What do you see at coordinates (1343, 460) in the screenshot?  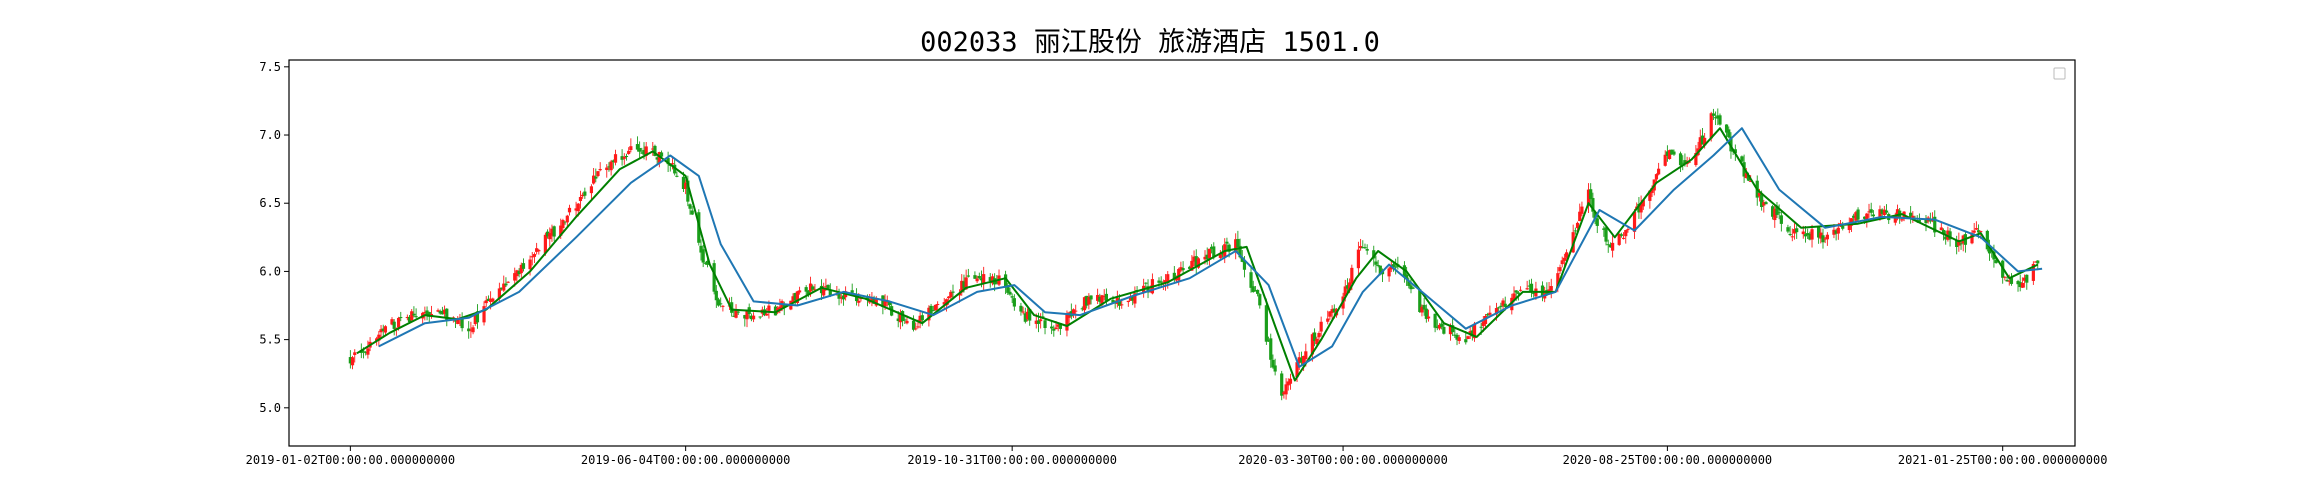 I see `x-tick-label: 2020-03-30T00:00:00.000000000` at bounding box center [1343, 460].